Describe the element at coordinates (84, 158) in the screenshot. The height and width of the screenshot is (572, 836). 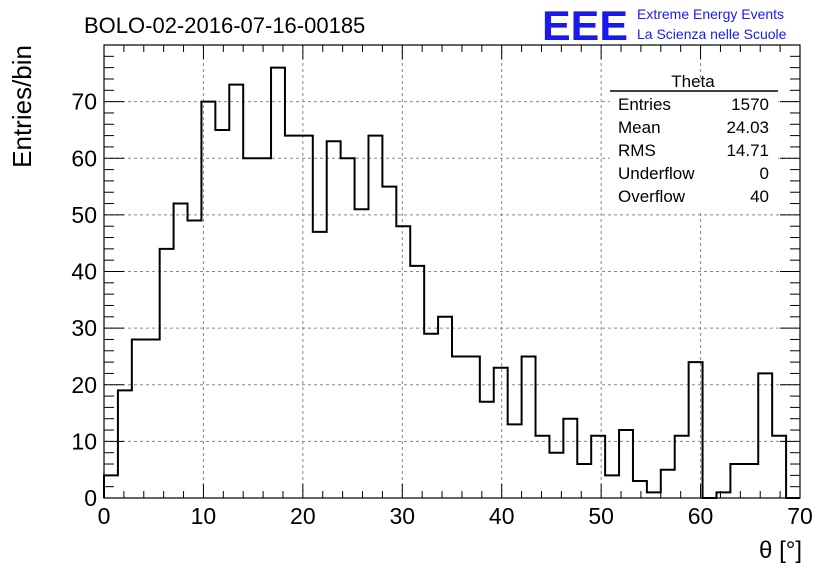
I see `y-tick-label: 60` at that location.